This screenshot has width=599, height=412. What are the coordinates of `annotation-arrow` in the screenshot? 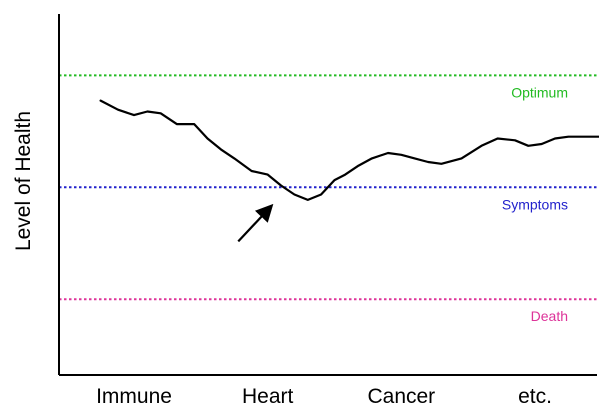 It's located at (255, 223).